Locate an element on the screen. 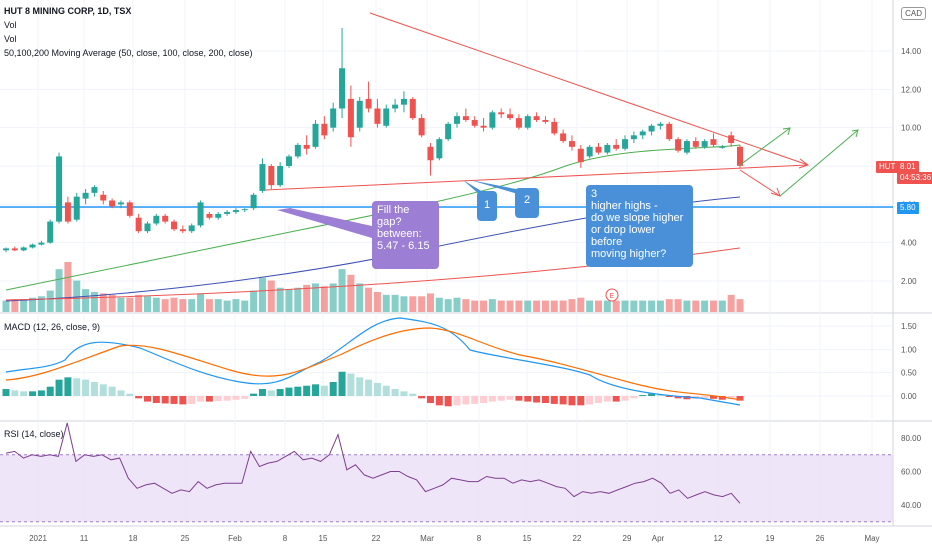 This screenshot has width=932, height=555. time-tick-label: 26 is located at coordinates (820, 538).